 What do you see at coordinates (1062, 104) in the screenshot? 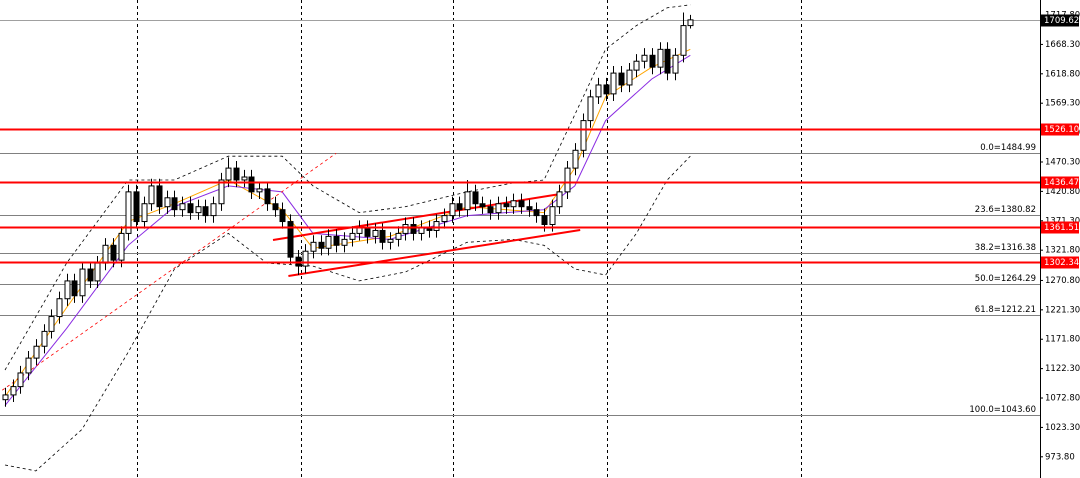
I see `y-tick-label: 1569.30` at bounding box center [1062, 104].